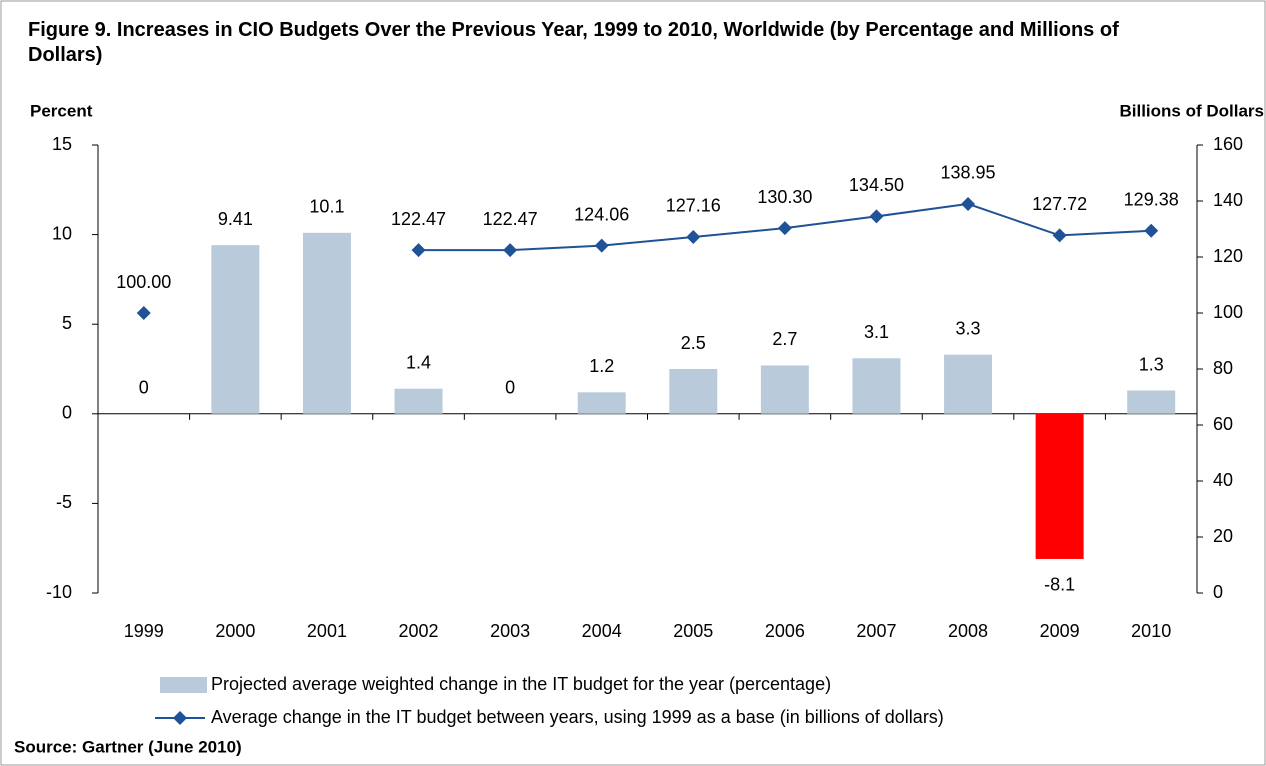 The width and height of the screenshot is (1266, 766). Describe the element at coordinates (1151, 364) in the screenshot. I see `bar-label: 1.3` at that location.